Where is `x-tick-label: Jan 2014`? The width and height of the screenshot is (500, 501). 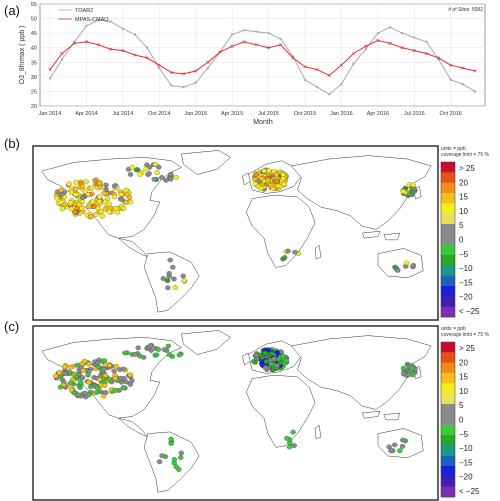 x-tick-label: Jan 2014 is located at coordinates (50, 114).